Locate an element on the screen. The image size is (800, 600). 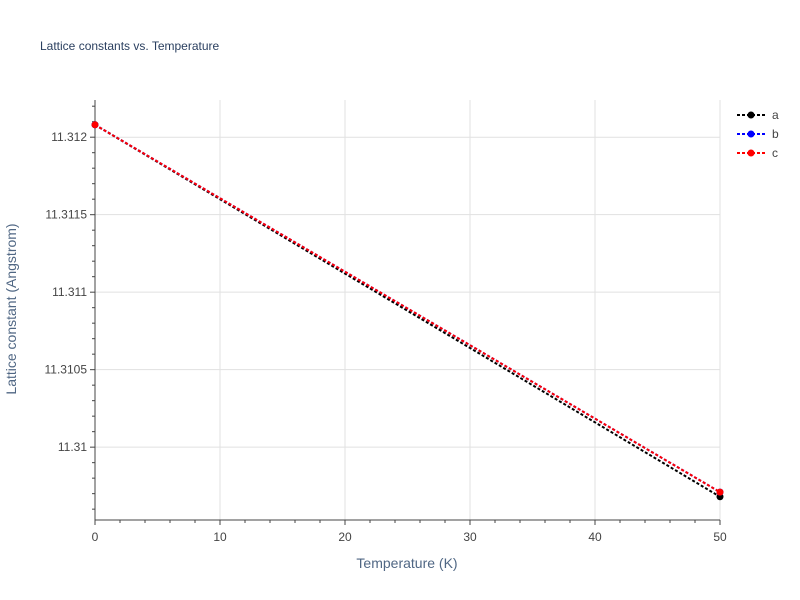
y-tick-label: 11.312 is located at coordinates (69, 137).